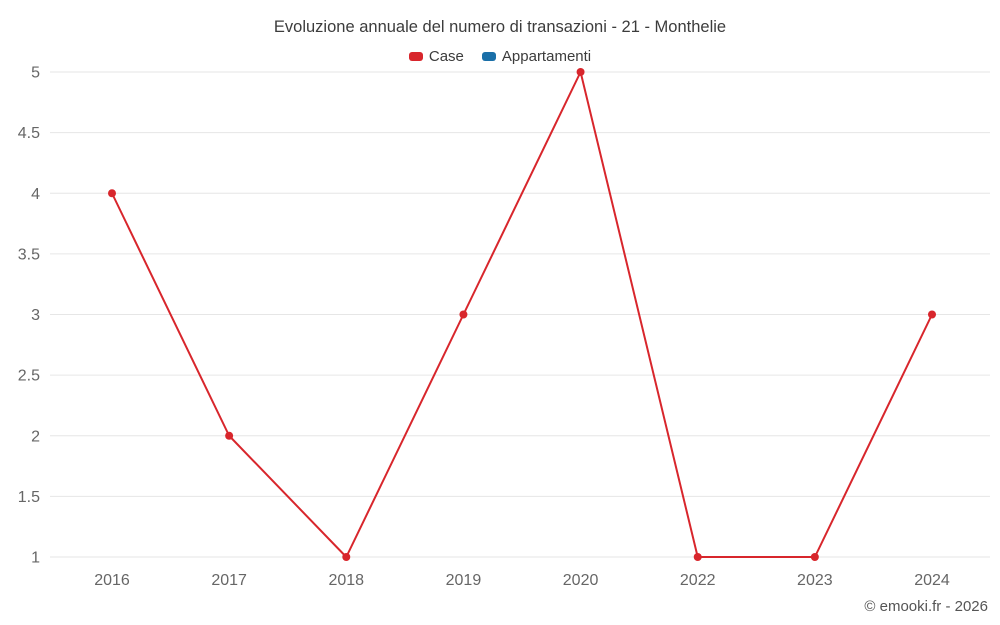 The height and width of the screenshot is (625, 1000). I want to click on x-axis-tick-label: 2019, so click(464, 580).